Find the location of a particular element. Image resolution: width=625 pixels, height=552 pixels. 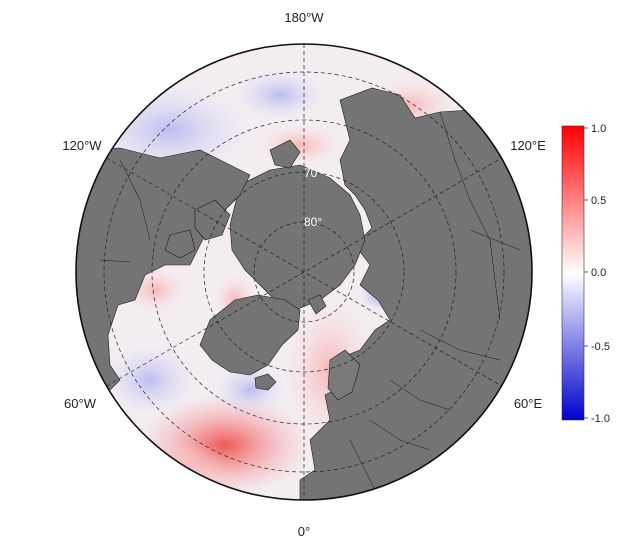

colorbar: 1.0 0.5 0.0 -0.5 -1.0 is located at coordinates (585, 274).